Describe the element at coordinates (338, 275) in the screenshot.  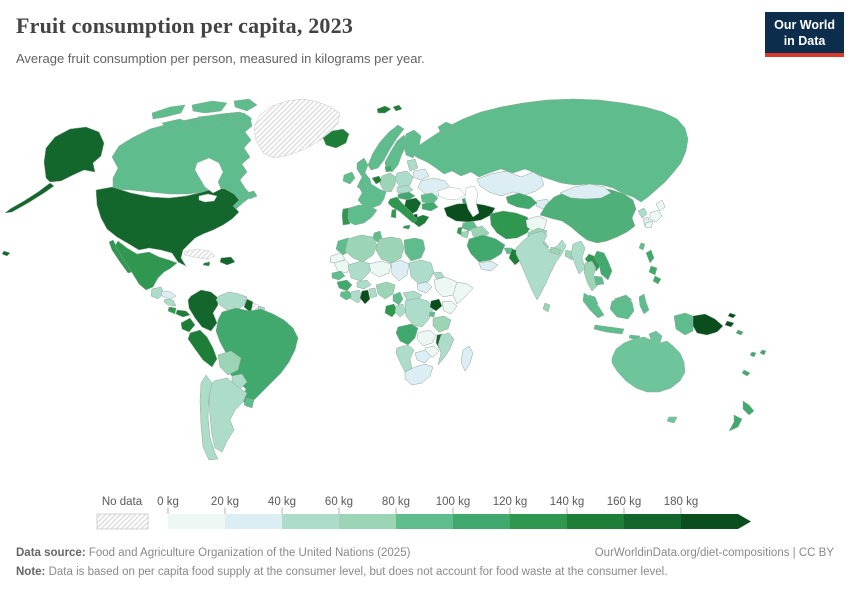
I see `region-senegal` at that location.